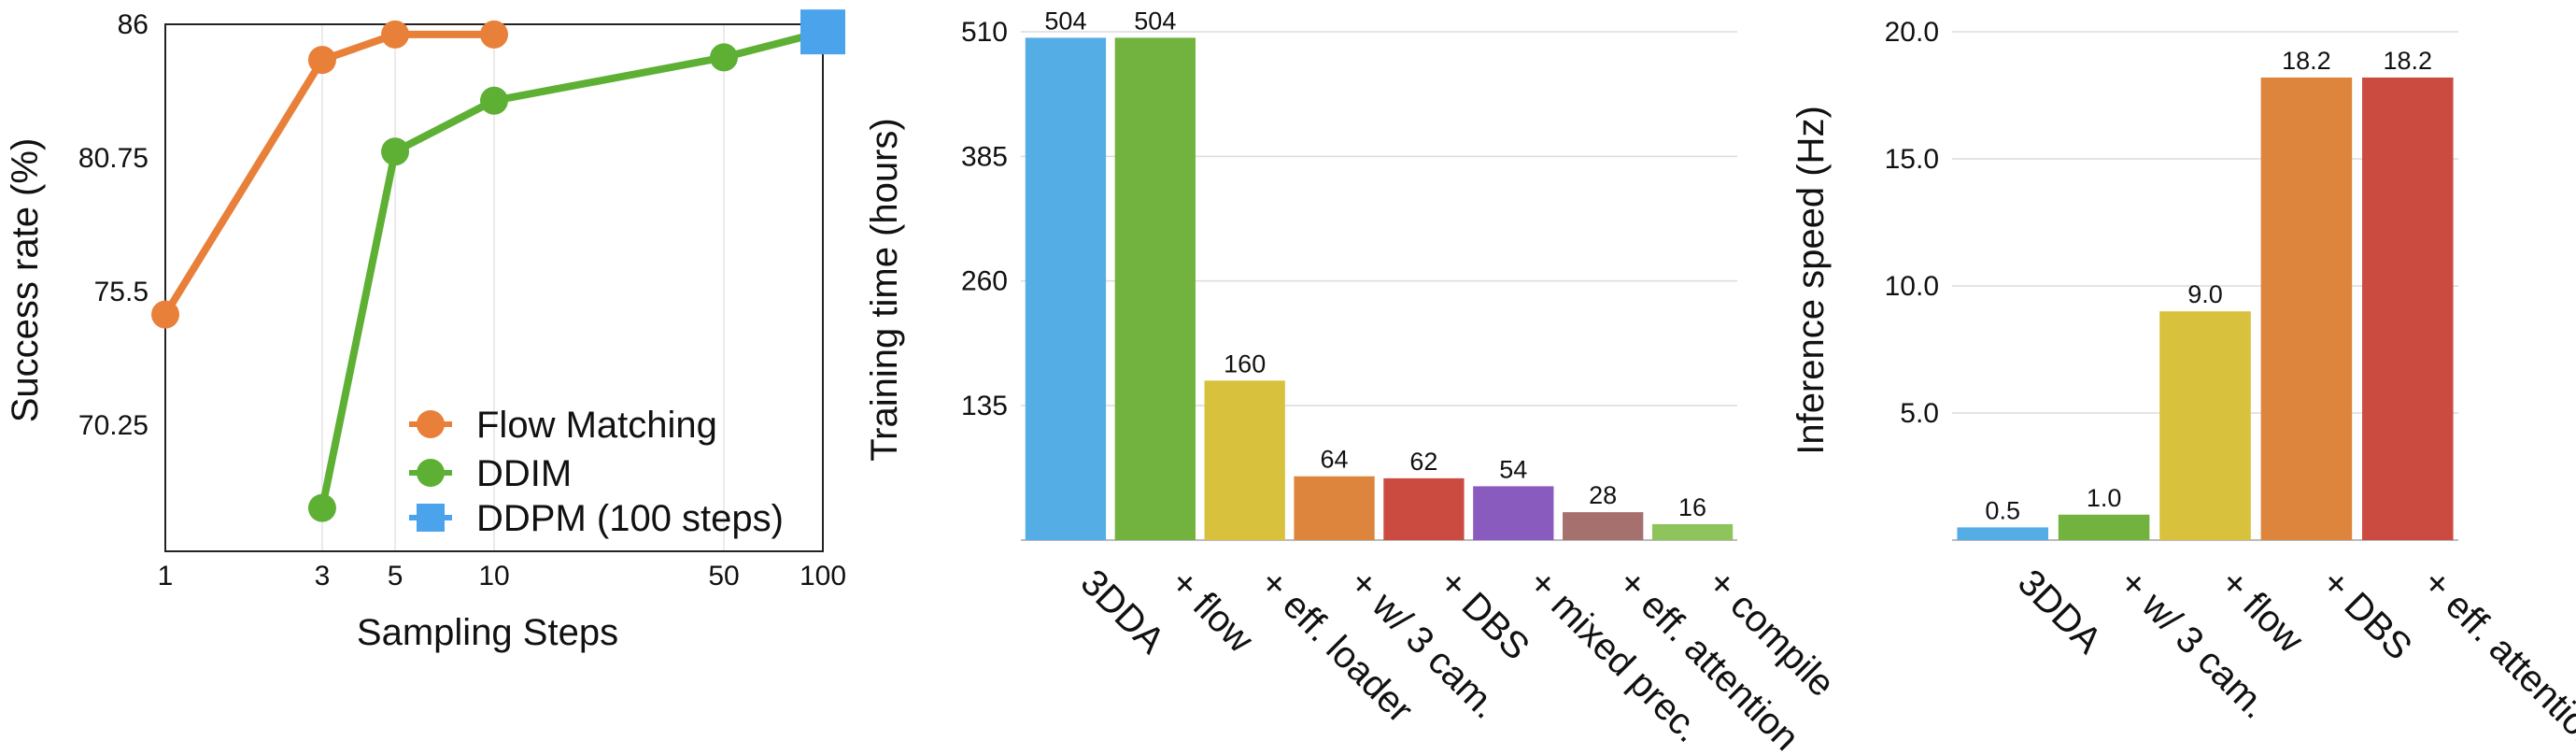  Describe the element at coordinates (2205, 425) in the screenshot. I see `chart3-bar-flow` at that location.